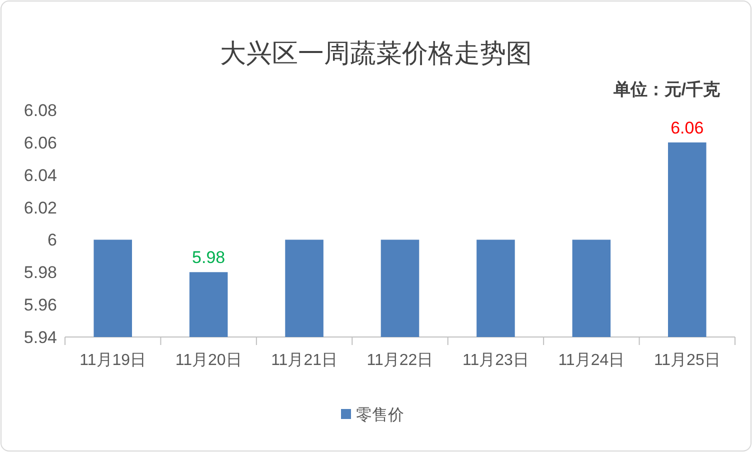 The height and width of the screenshot is (452, 752). Describe the element at coordinates (208, 360) in the screenshot. I see `x-tick-label: 11月20日` at that location.